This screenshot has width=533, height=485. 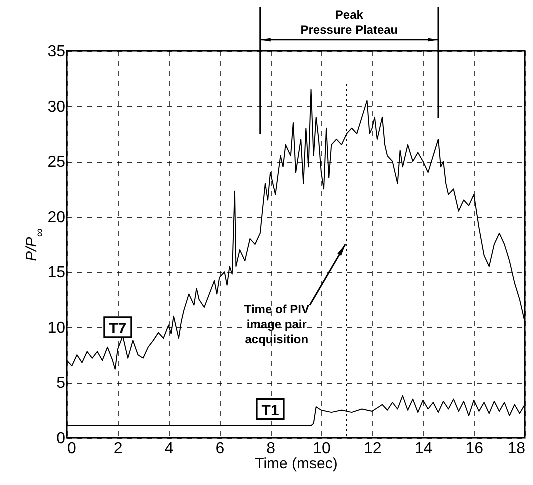 I want to click on x-tick-label: 14, so click(x=423, y=449).